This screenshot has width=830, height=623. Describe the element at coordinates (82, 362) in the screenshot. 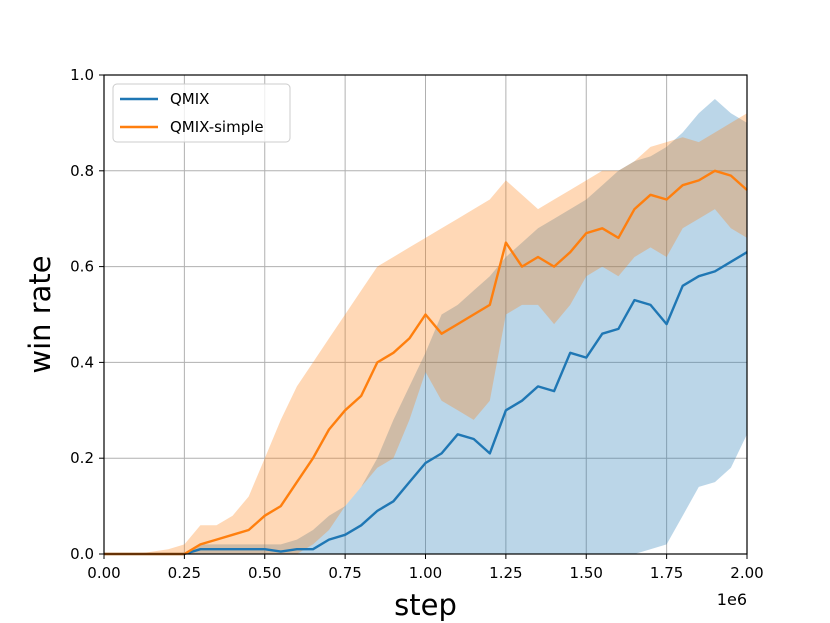

I see `y-tick-label: 0.4` at that location.